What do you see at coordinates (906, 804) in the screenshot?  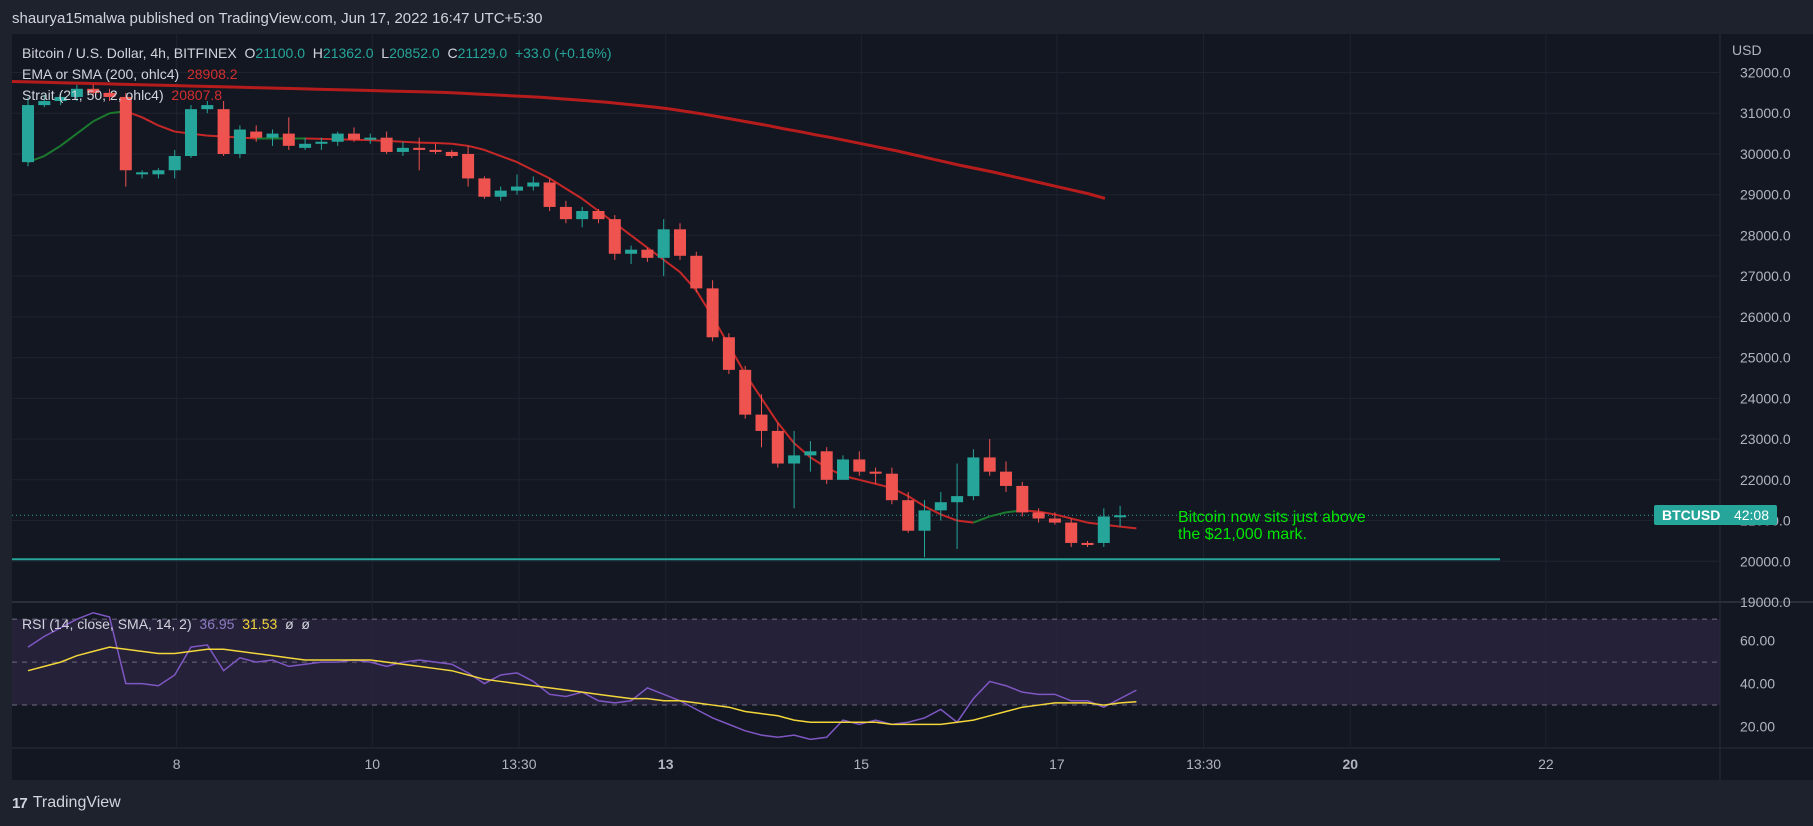 I see `footer-bar` at bounding box center [906, 804].